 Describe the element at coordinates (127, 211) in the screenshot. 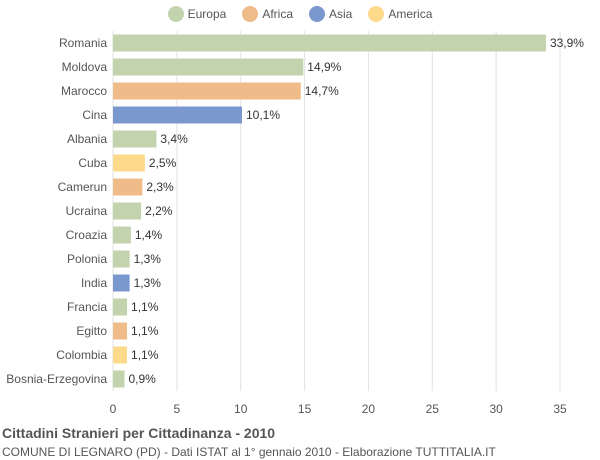

I see `bar-ucraina` at that location.